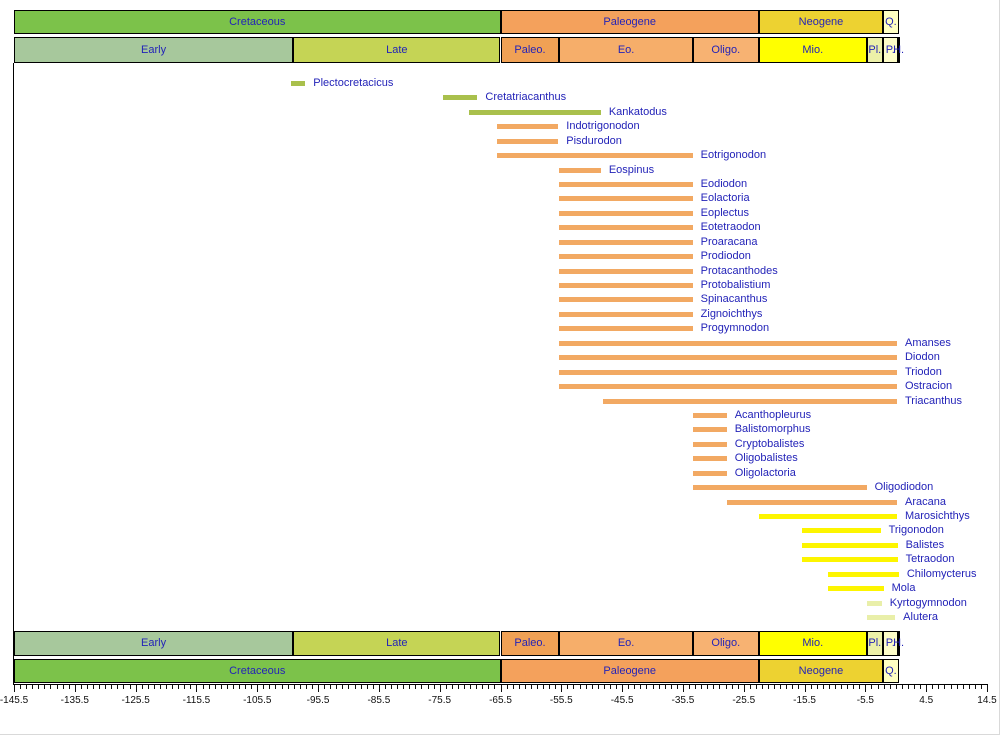 The image size is (1000, 735). What do you see at coordinates (726, 49) in the screenshot?
I see `epoch-band-label: Oligo.` at bounding box center [726, 49].